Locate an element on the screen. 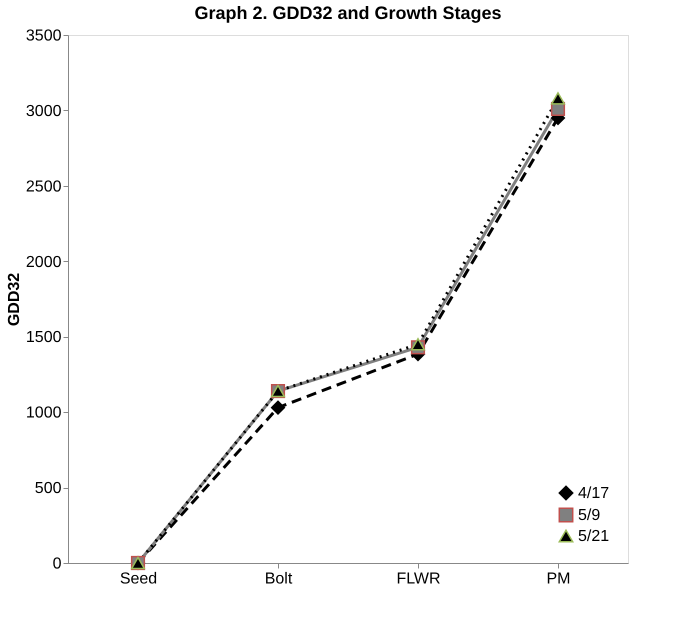 The height and width of the screenshot is (644, 691). y-tick-label: 0 is located at coordinates (57, 564).